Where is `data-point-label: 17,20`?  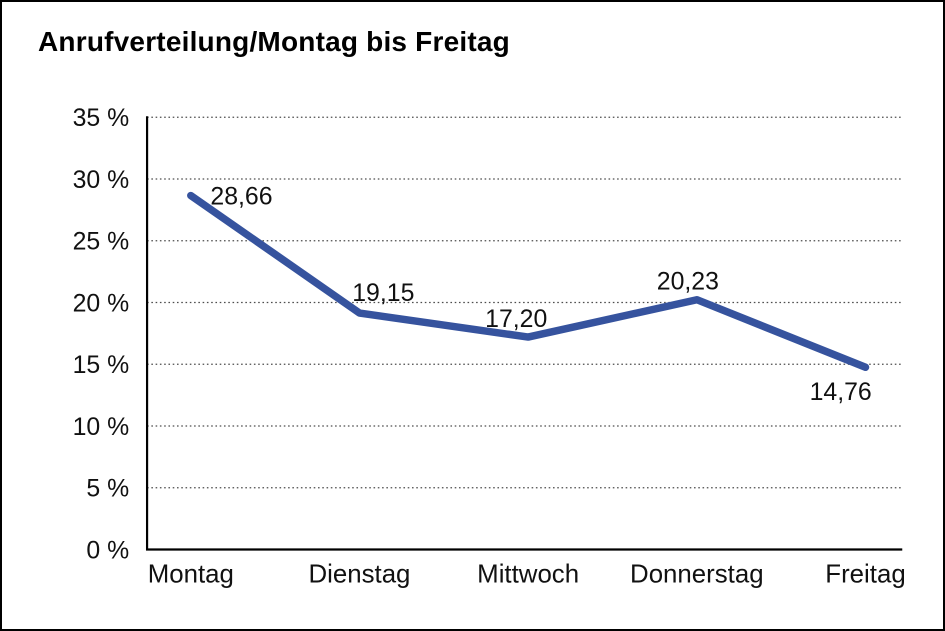
data-point-label: 17,20 is located at coordinates (516, 319).